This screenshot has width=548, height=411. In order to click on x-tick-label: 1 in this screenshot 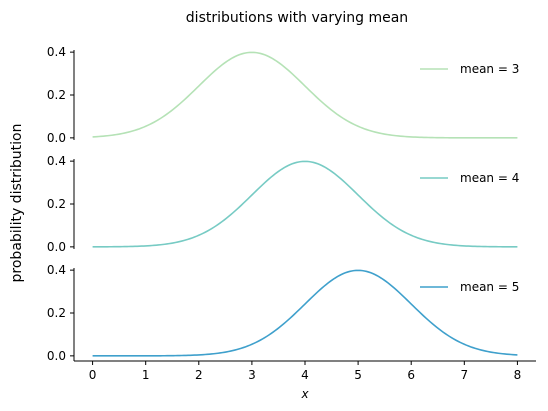, I will do `click(146, 375)`.